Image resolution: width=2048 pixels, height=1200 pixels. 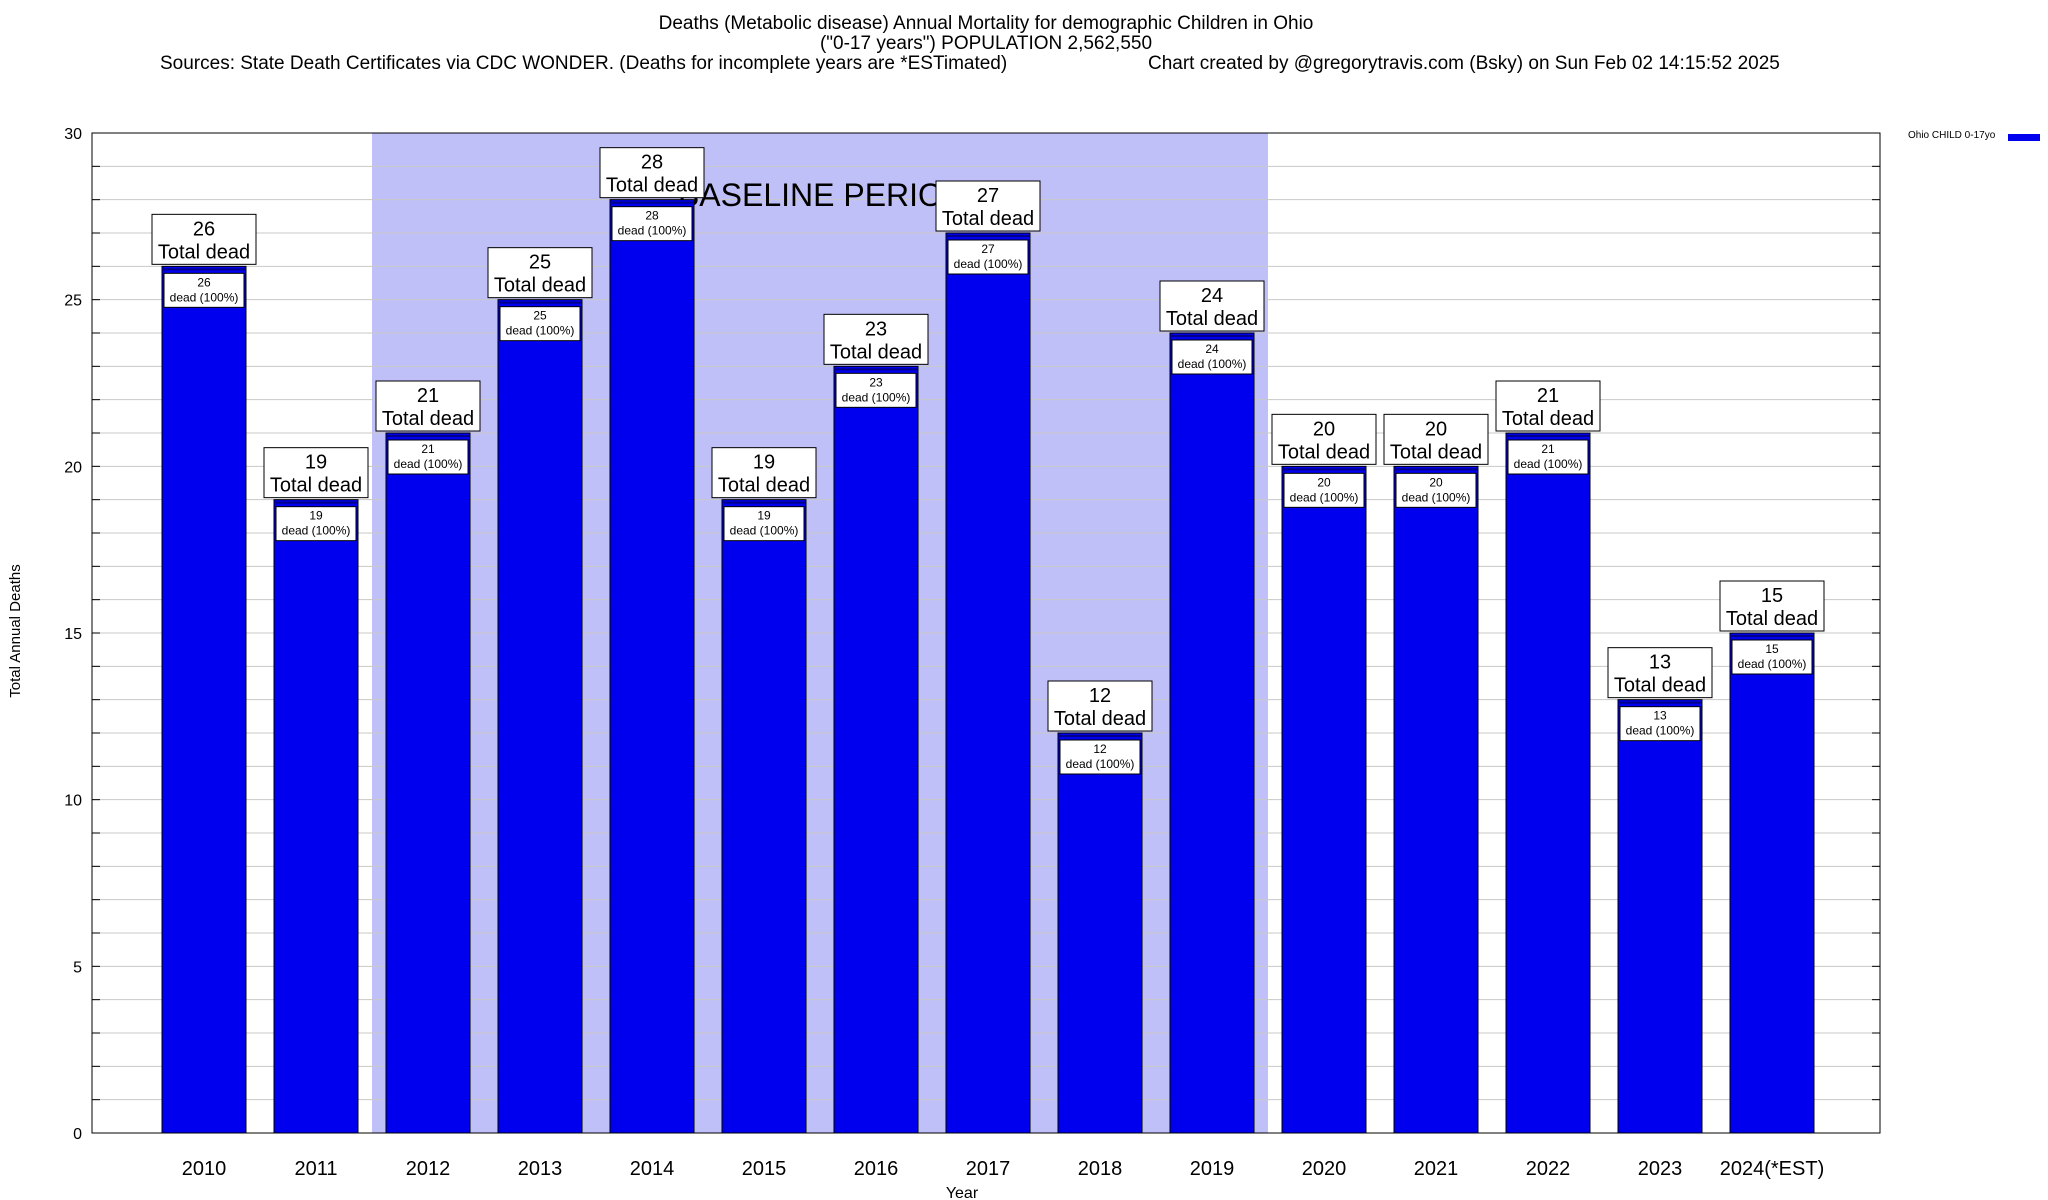 I want to click on x-tick-label: 2011, so click(x=315, y=1169).